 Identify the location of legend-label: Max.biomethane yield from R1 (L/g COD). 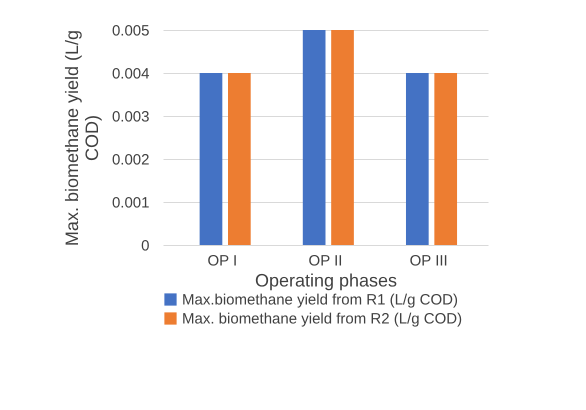
(320, 300).